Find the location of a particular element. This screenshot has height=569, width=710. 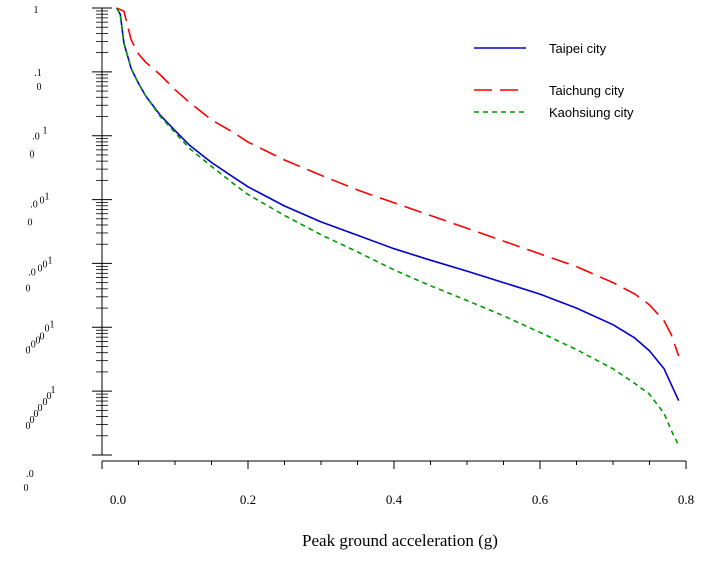

y-tick-label: .10 is located at coordinates (38, 80).